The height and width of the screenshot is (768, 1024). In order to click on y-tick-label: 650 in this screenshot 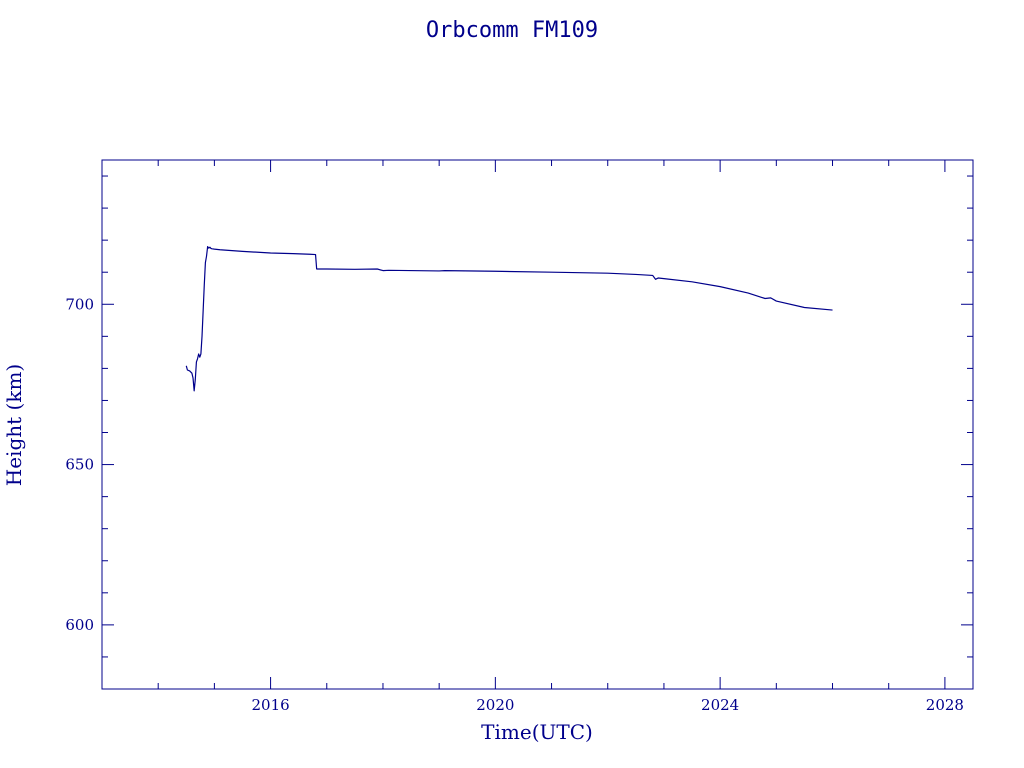, I will do `click(79, 465)`.